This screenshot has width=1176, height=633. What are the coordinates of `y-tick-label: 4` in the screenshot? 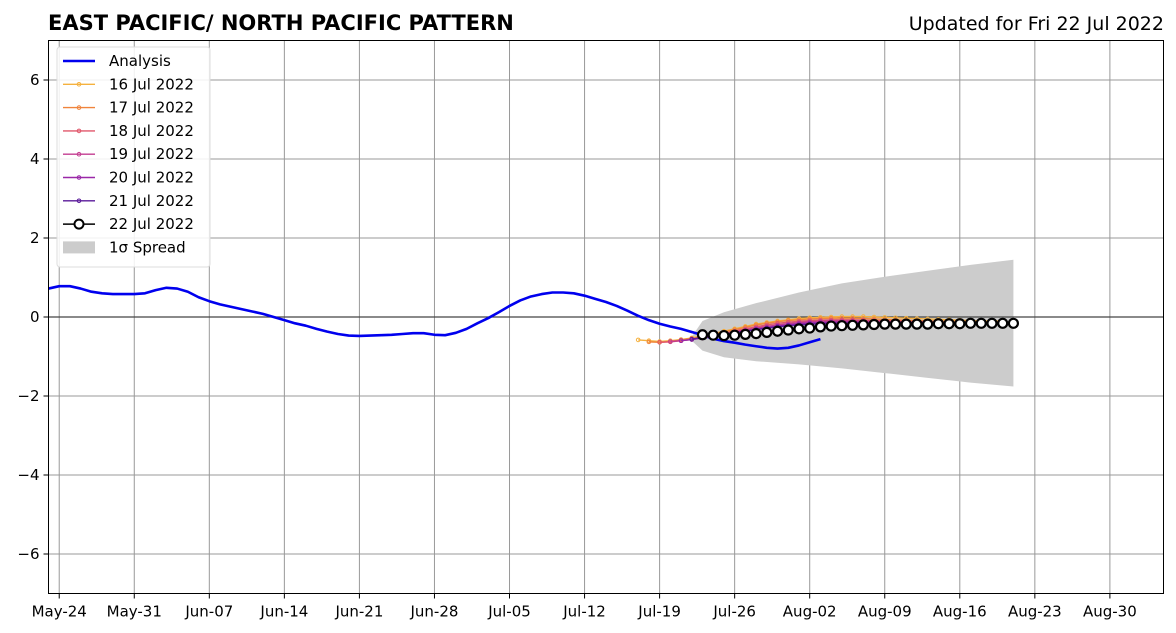 It's located at (35, 159).